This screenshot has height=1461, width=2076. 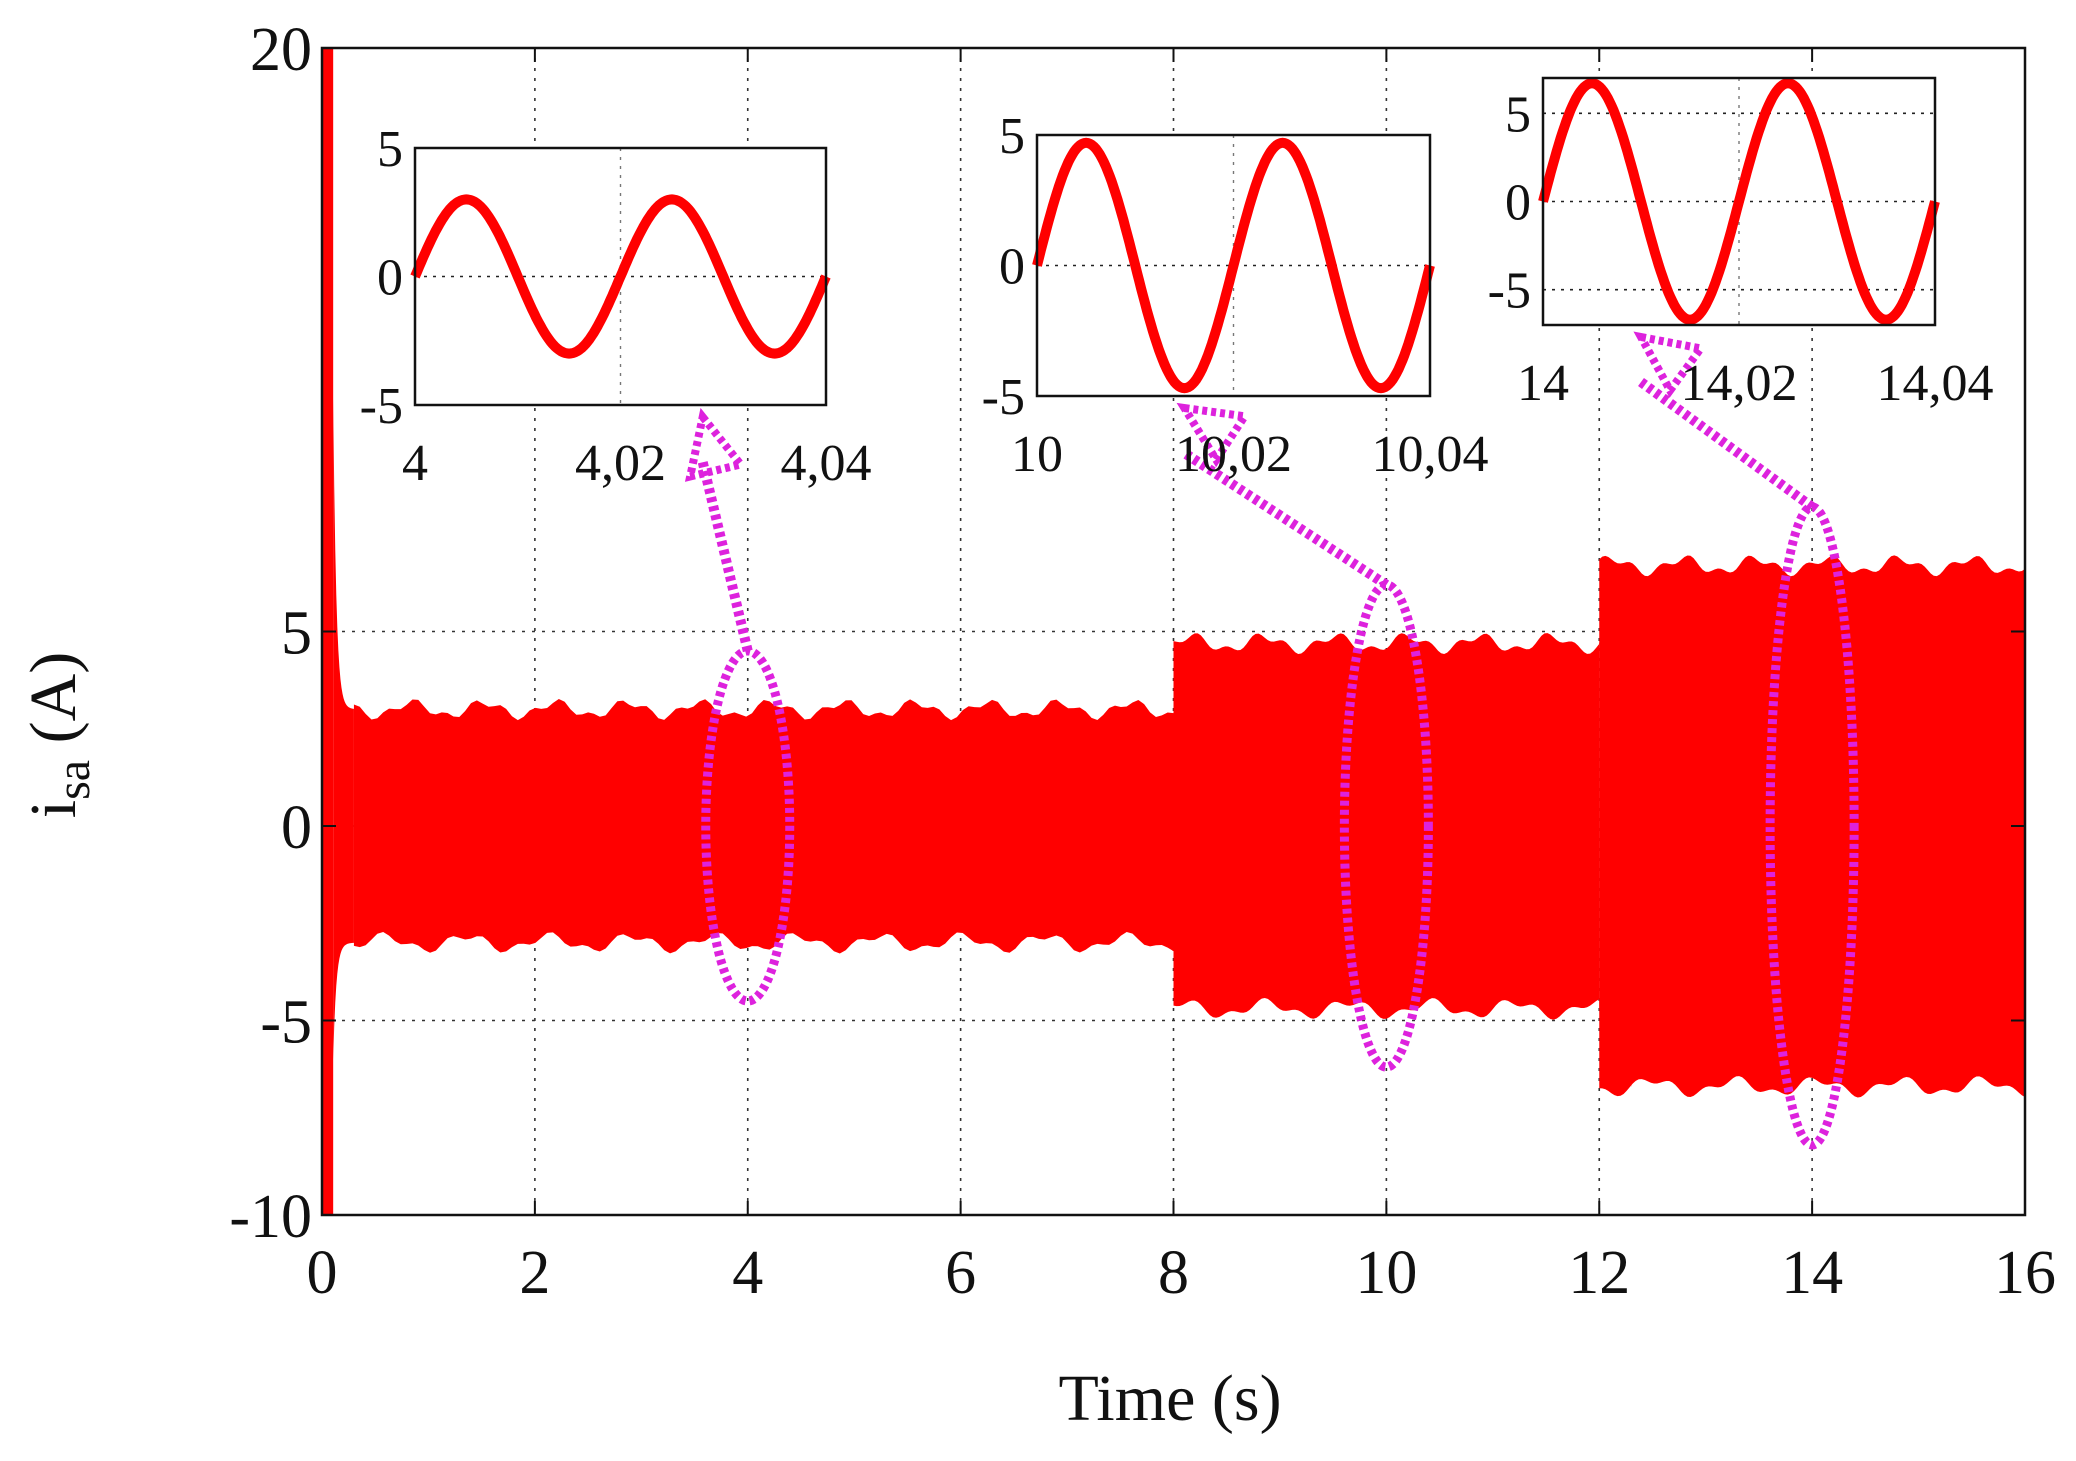 What do you see at coordinates (1037, 454) in the screenshot?
I see `inset-x-tick-label: 10` at bounding box center [1037, 454].